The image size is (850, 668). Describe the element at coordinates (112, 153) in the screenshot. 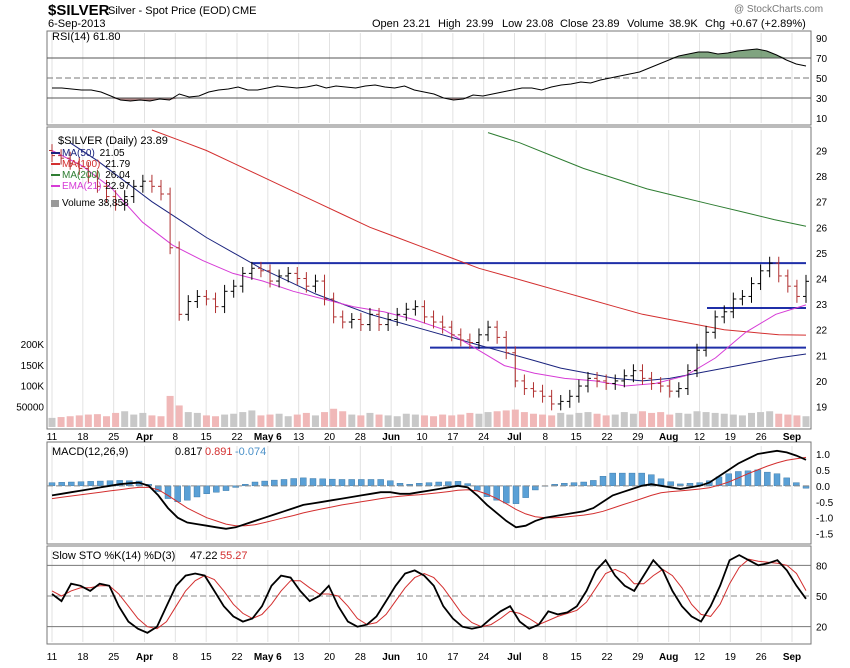

I see `legend-value: 21.05` at that location.